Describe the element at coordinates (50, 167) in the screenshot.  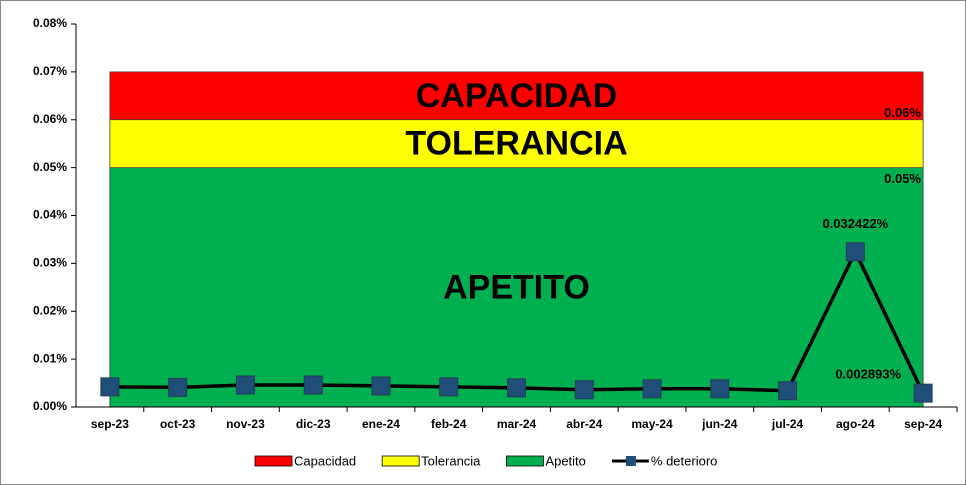
I see `y-tick-label: 0.05%` at that location.